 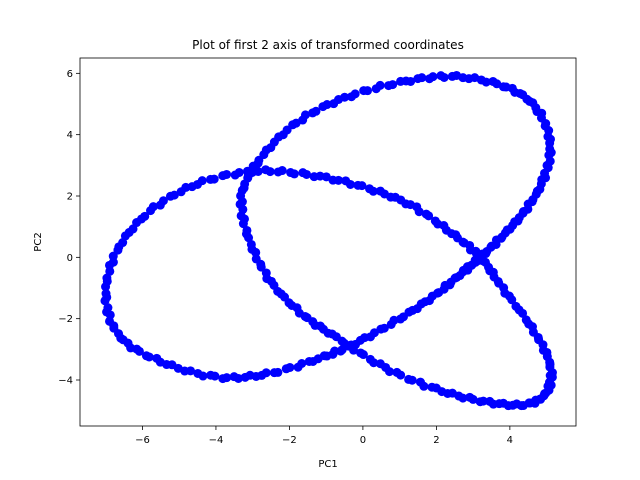 I want to click on y-tick-label: 6, so click(x=70, y=74).